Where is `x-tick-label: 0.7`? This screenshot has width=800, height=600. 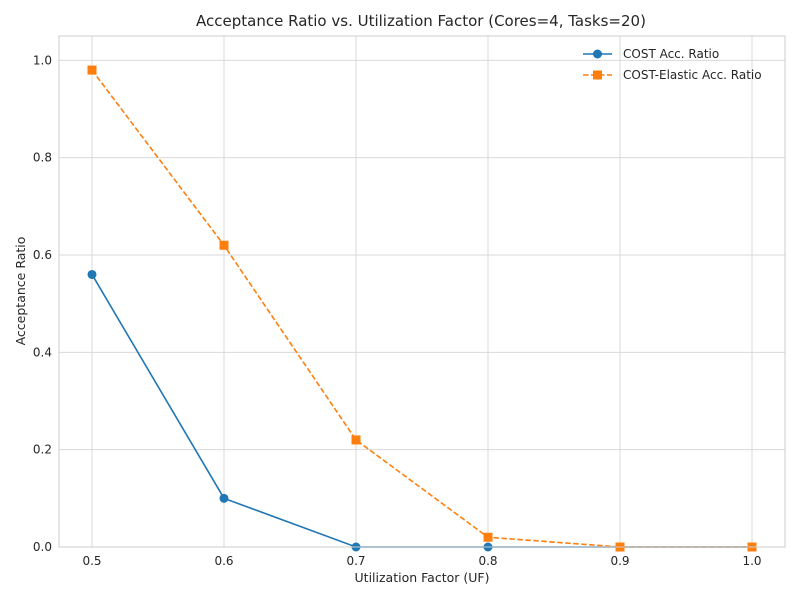
x-tick-label: 0.7 is located at coordinates (355, 561).